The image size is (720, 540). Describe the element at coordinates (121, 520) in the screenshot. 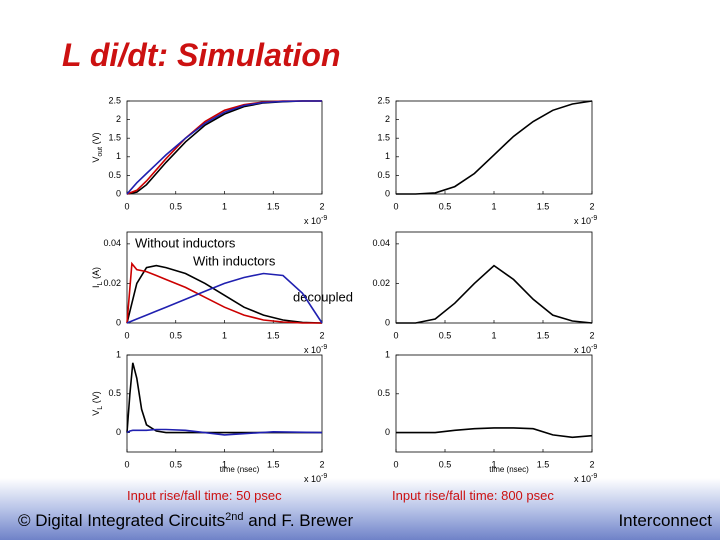

I see `footer-text: © Digital Integrated Circuits` at that location.